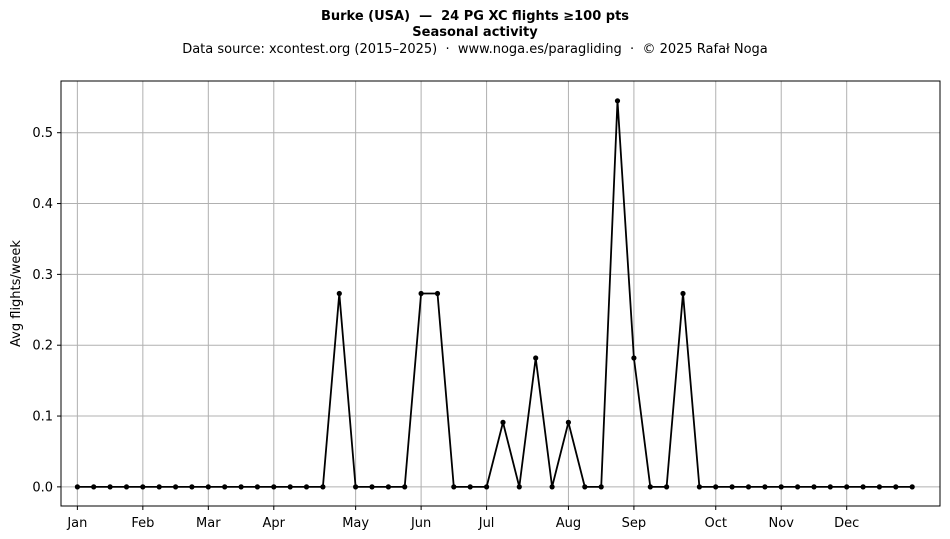 This screenshot has height=539, width=950. I want to click on x-tick-label: May, so click(355, 523).